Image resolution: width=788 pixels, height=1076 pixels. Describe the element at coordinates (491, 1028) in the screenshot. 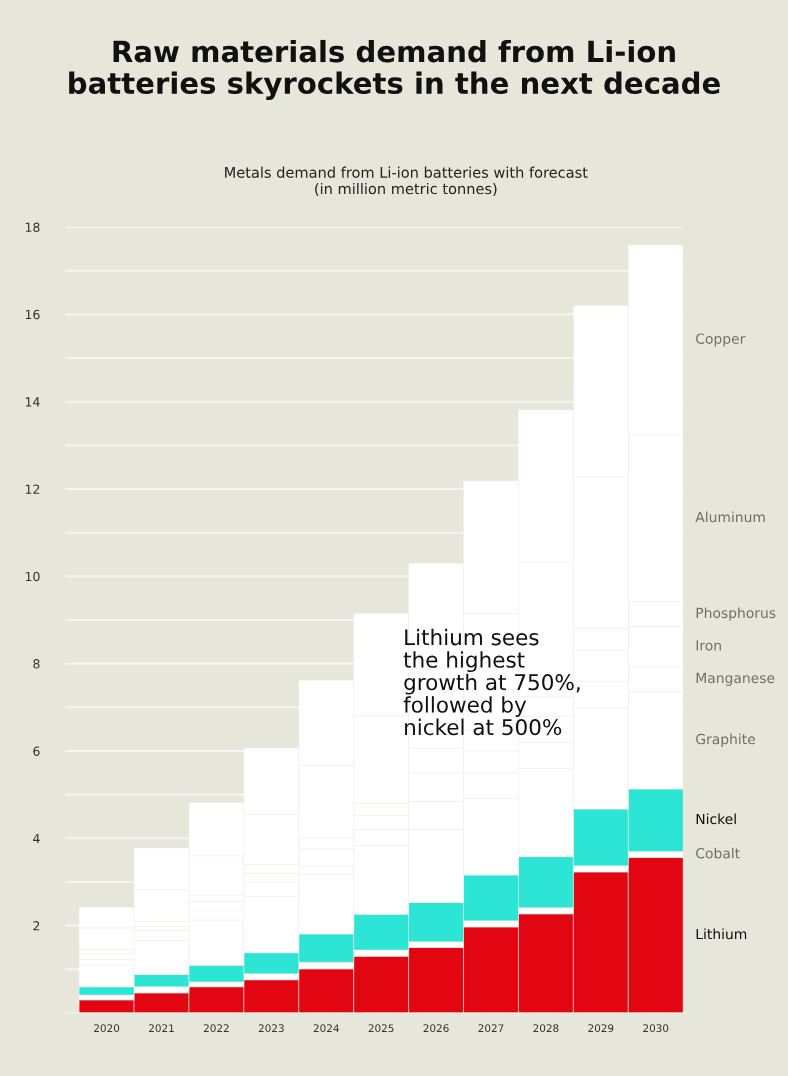

I see `x-tick-label: 2027` at that location.